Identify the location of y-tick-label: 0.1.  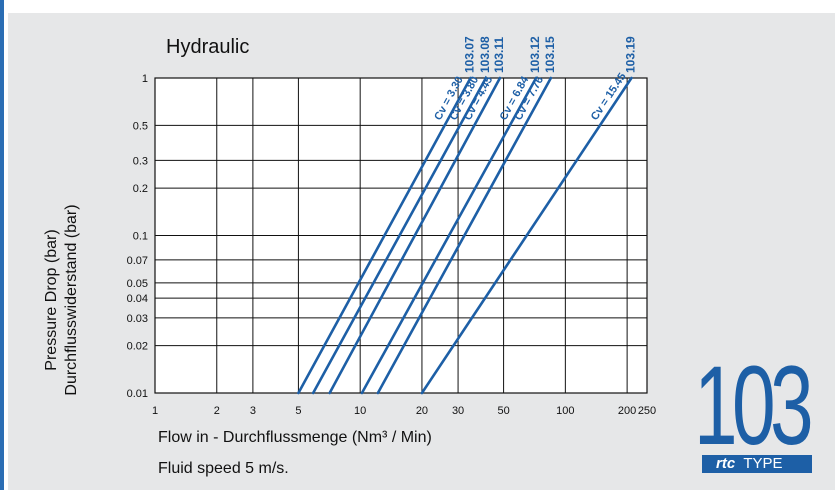
(140, 237).